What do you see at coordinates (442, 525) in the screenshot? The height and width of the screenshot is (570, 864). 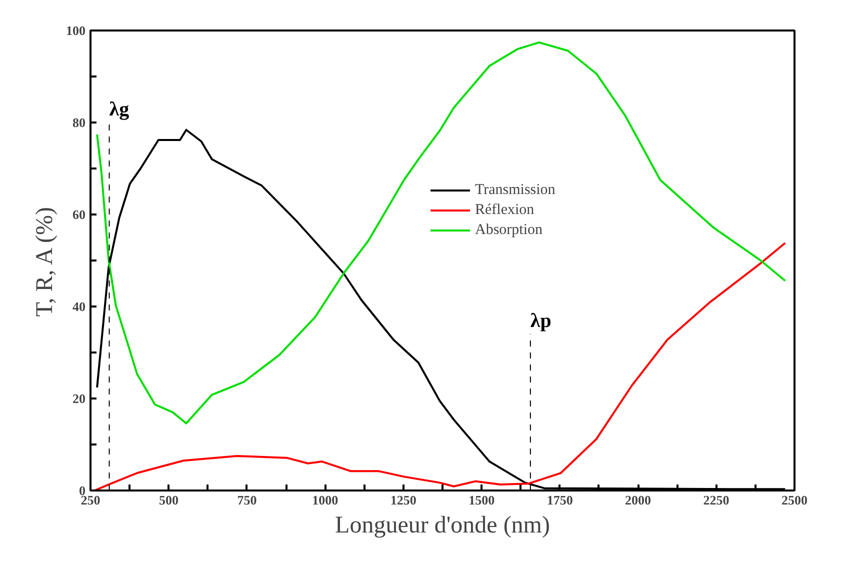 I see `x-axis-title: Longueur d'onde (nm)` at bounding box center [442, 525].